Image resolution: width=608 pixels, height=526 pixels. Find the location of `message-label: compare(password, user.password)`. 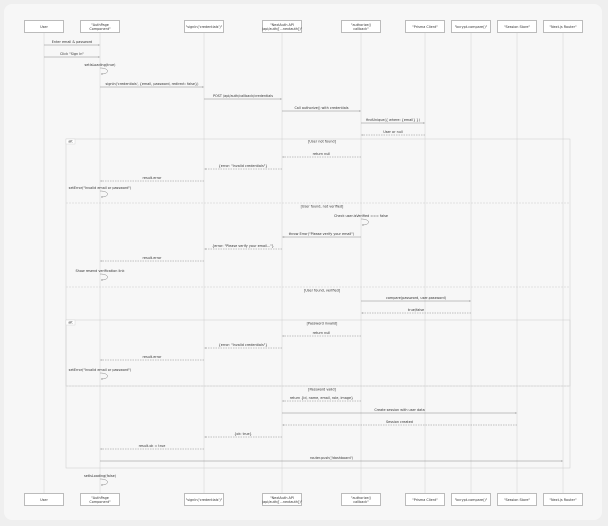

message-label: compare(password, user.password) is located at coordinates (416, 298).